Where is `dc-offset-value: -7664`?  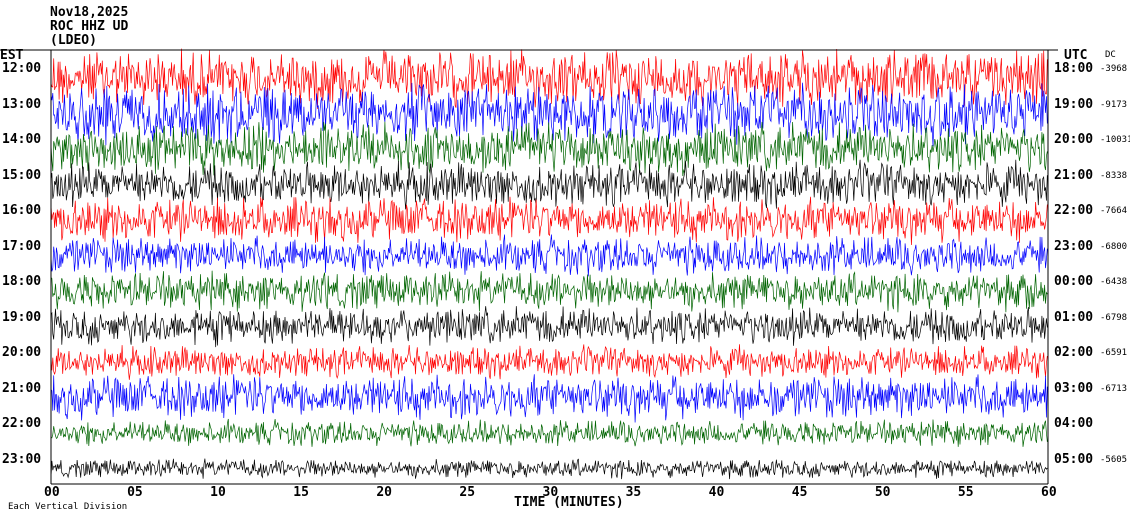
dc-offset-value: -7664 is located at coordinates (1114, 211).